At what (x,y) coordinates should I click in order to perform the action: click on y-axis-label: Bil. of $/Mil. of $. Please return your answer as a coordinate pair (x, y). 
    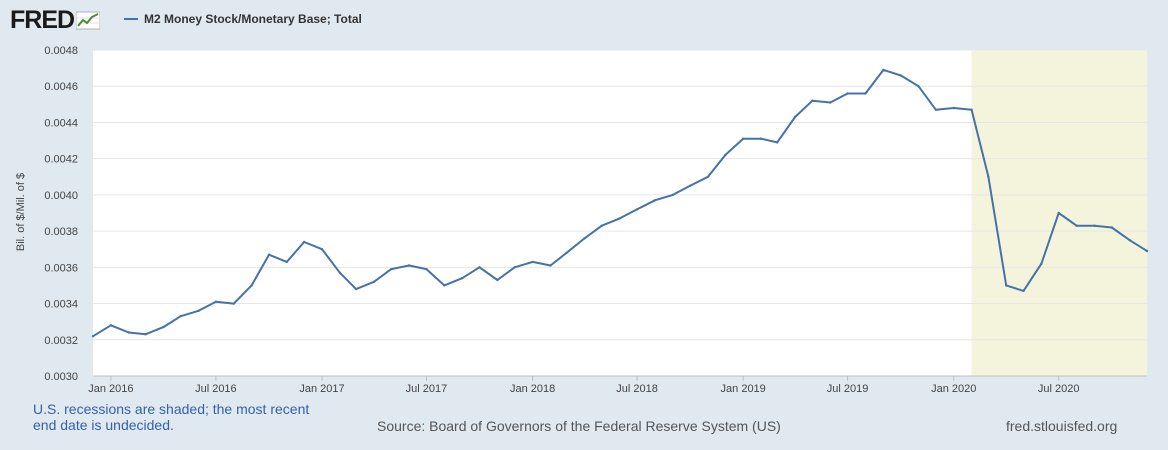
    Looking at the image, I should click on (21, 212).